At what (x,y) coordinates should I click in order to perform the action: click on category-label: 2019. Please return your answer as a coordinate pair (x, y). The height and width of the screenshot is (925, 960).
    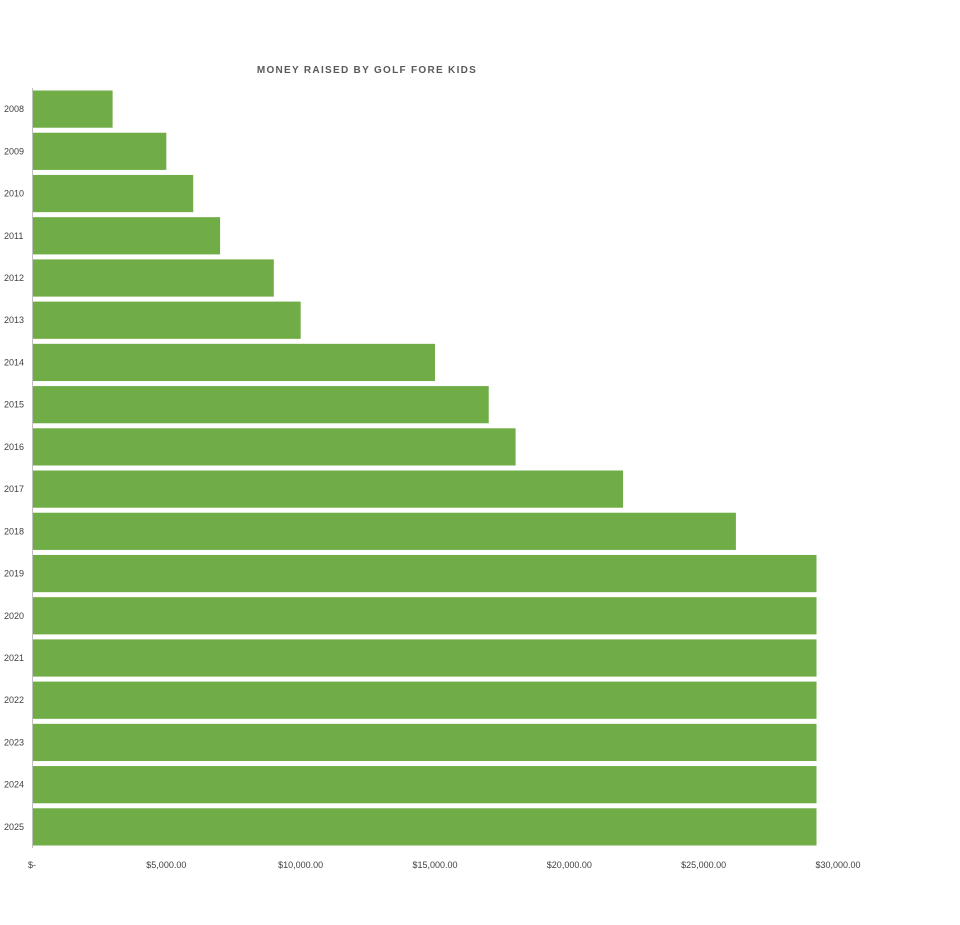
    Looking at the image, I should click on (14, 574).